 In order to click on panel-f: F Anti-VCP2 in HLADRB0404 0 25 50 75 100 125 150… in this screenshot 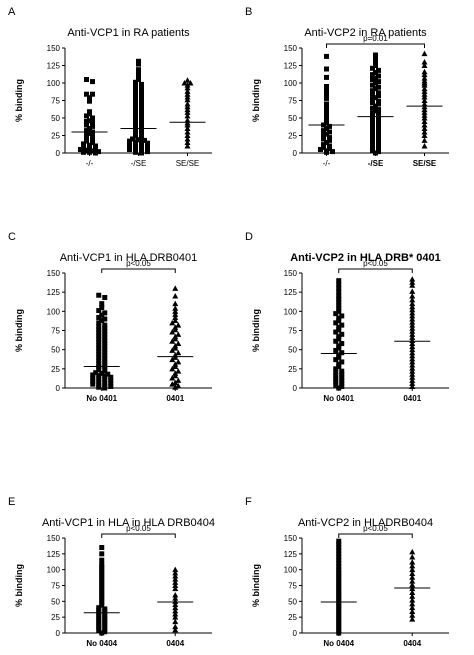, I will do `click(347, 572)`.